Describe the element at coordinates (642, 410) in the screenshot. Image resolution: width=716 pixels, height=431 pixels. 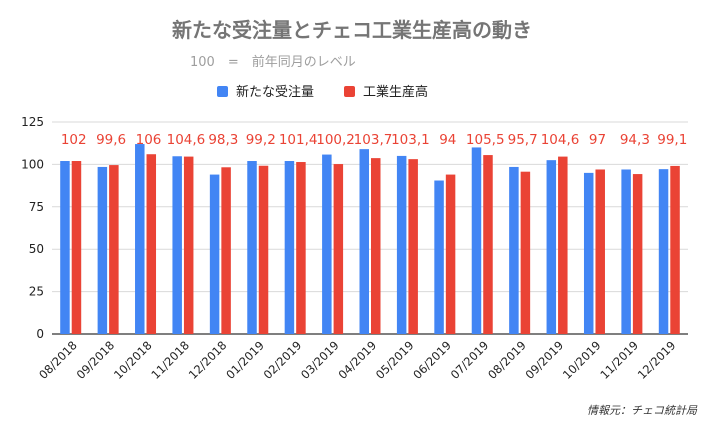
I see `source-note: 情報元：チェコ統計局` at that location.